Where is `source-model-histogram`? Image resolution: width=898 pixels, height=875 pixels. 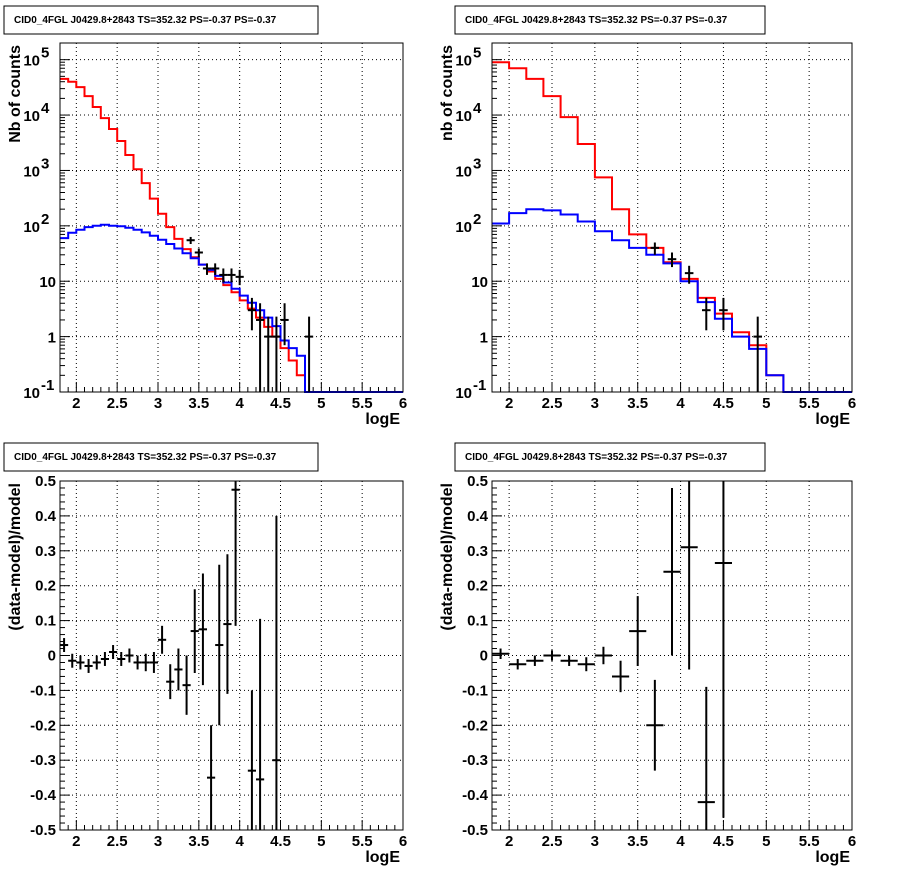 source-model-histogram is located at coordinates (672, 300).